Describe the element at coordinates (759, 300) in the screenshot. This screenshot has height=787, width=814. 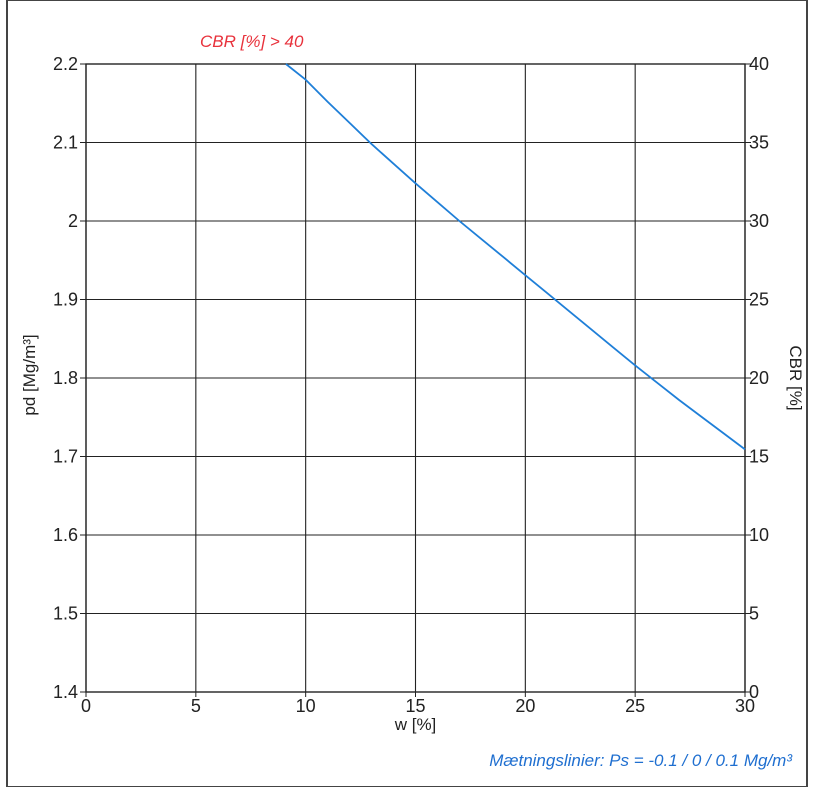
I see `y-right-tick-label: 25` at that location.